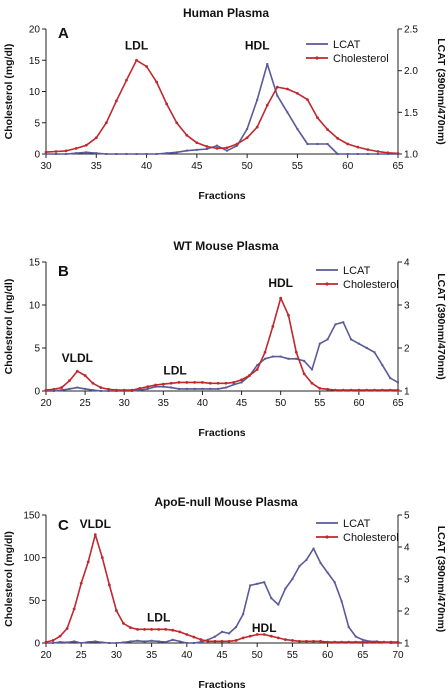 Image resolution: width=448 pixels, height=696 pixels. I want to click on series-line-lcat, so click(222, 109).